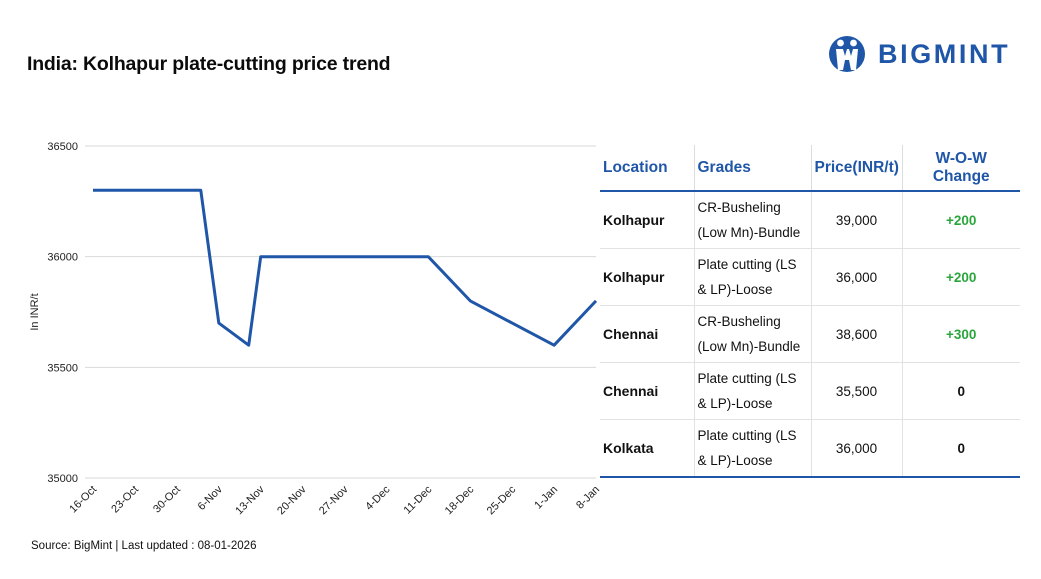 Image resolution: width=1041 pixels, height=579 pixels. Describe the element at coordinates (378, 498) in the screenshot. I see `x-tick-label: 4-Dec` at that location.